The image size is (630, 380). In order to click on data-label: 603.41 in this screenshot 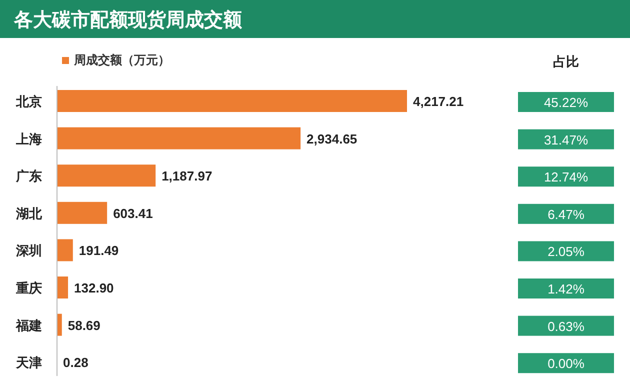, I will do `click(133, 213)`.